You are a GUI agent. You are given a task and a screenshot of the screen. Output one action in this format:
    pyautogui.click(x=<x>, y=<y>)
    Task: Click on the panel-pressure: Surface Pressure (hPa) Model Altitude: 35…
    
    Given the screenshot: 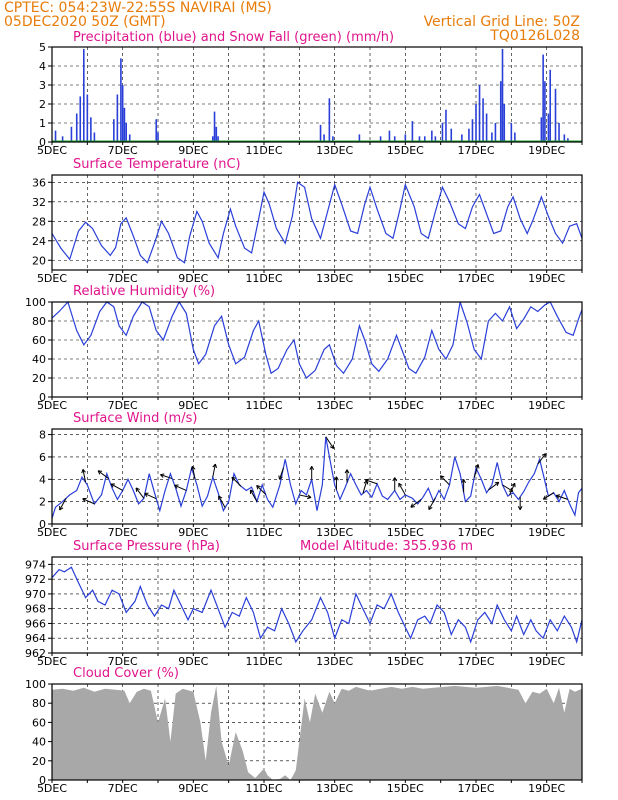 What is the action you would take?
    pyautogui.click(x=304, y=603)
    